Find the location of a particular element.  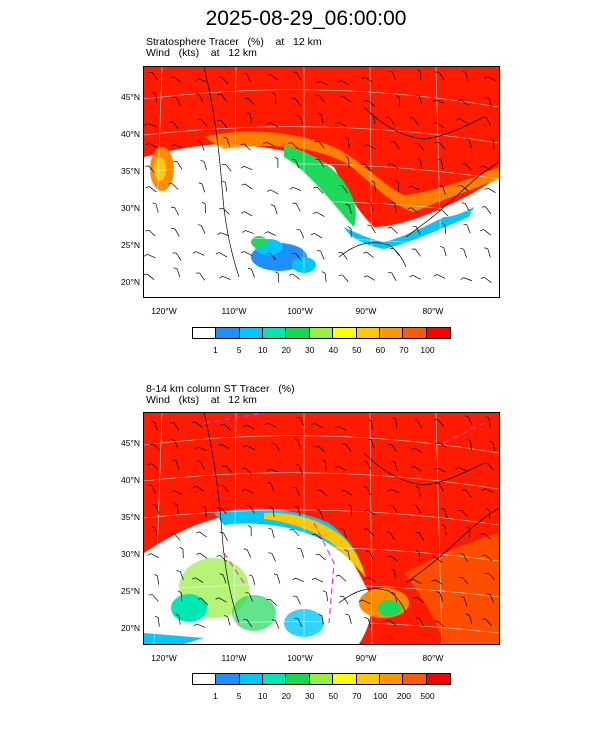

panel1-lon-label: 100°W is located at coordinates (300, 311).